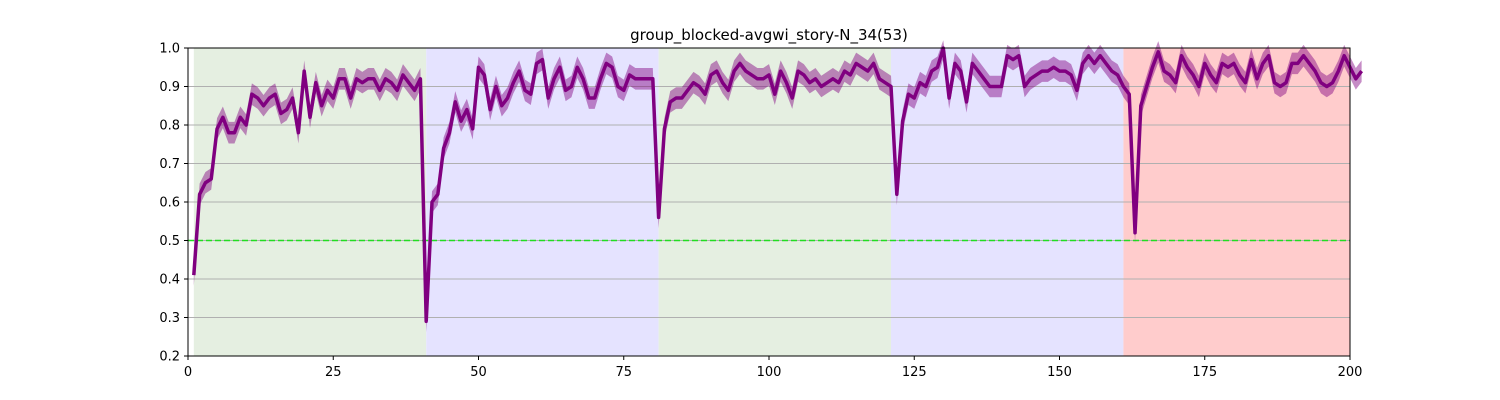 The width and height of the screenshot is (1500, 400). Describe the element at coordinates (169, 280) in the screenshot. I see `y-tick-label: 0.4` at that location.